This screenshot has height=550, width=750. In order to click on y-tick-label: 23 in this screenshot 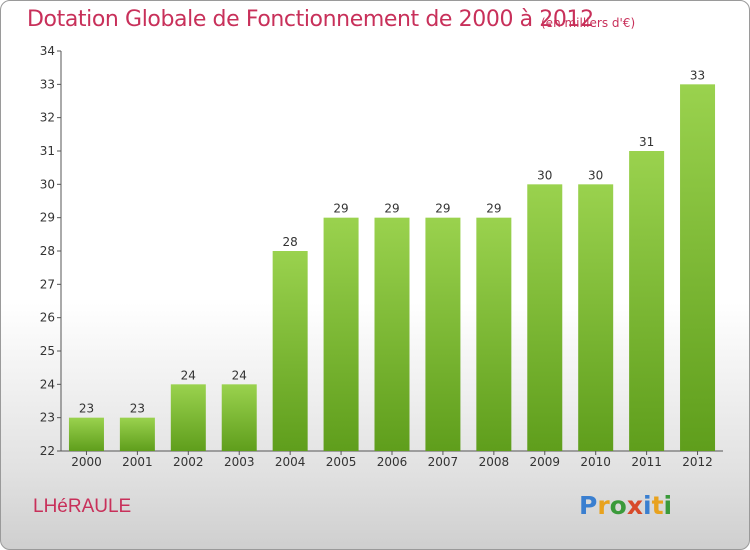, I will do `click(47, 418)`.